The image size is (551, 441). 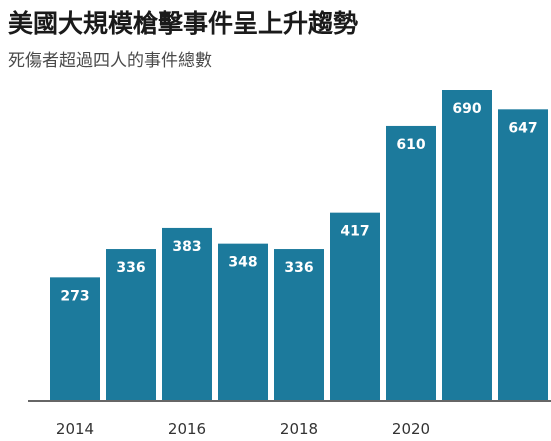 I want to click on bar-value-label: 690, so click(x=466, y=109).